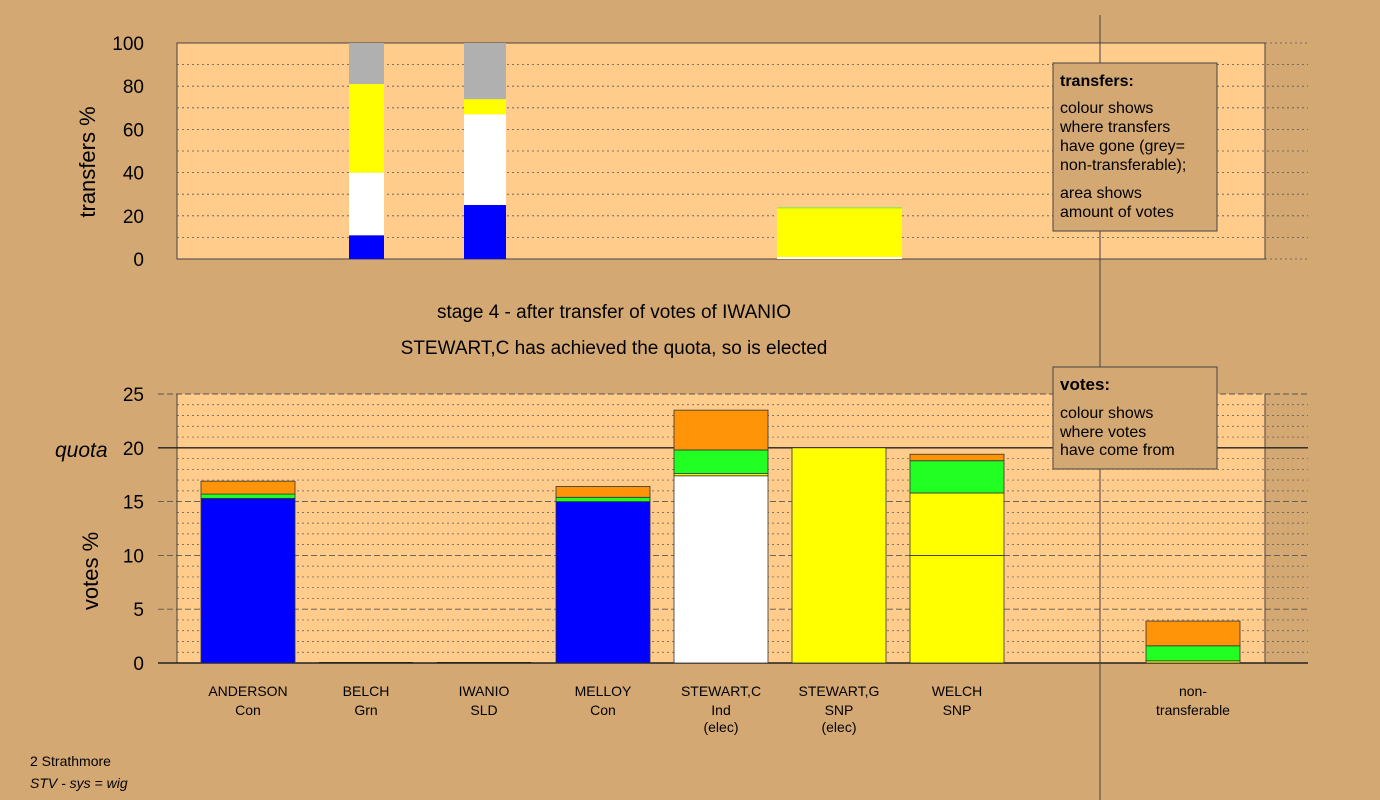 The image size is (1380, 800). I want to click on candidate-party-label: transferable, so click(1193, 710).